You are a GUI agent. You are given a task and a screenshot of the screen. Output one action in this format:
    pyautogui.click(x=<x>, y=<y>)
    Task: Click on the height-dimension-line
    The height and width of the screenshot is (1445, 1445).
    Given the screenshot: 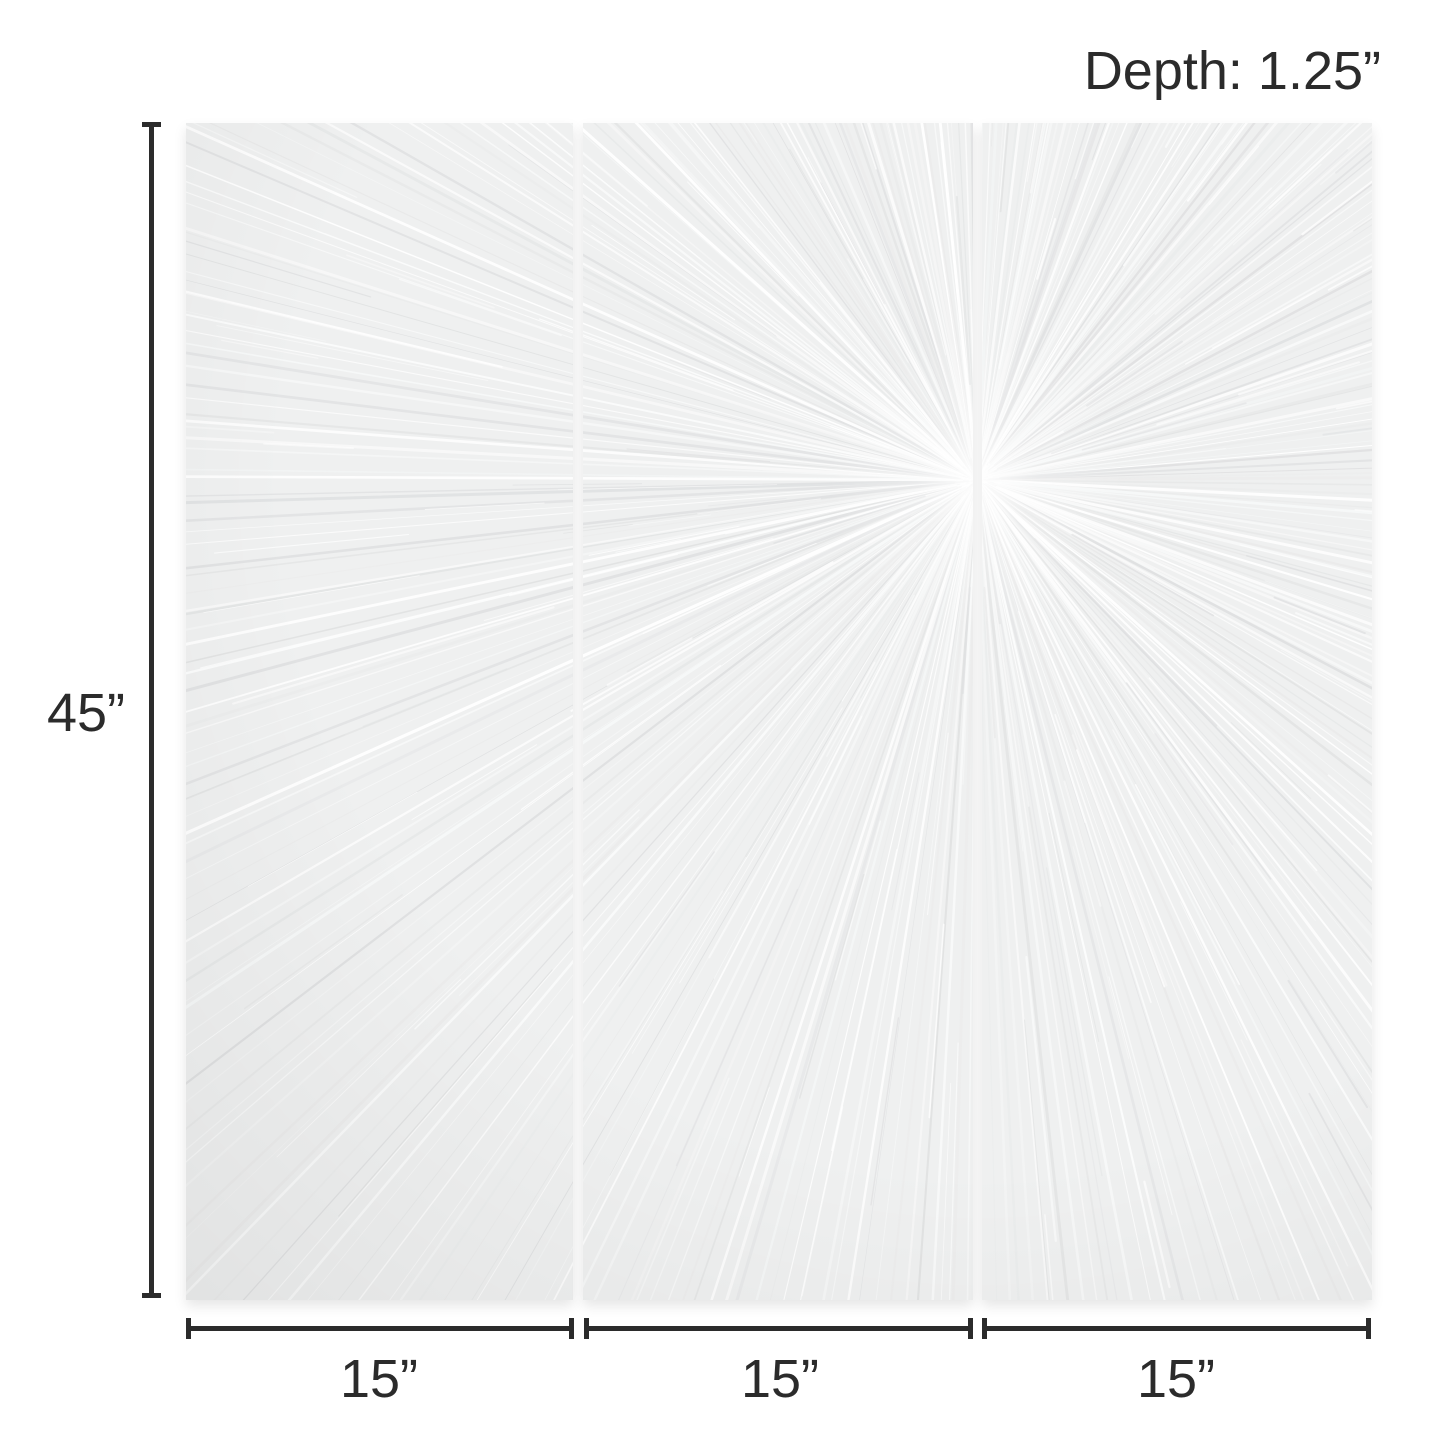 What is the action you would take?
    pyautogui.click(x=151, y=710)
    